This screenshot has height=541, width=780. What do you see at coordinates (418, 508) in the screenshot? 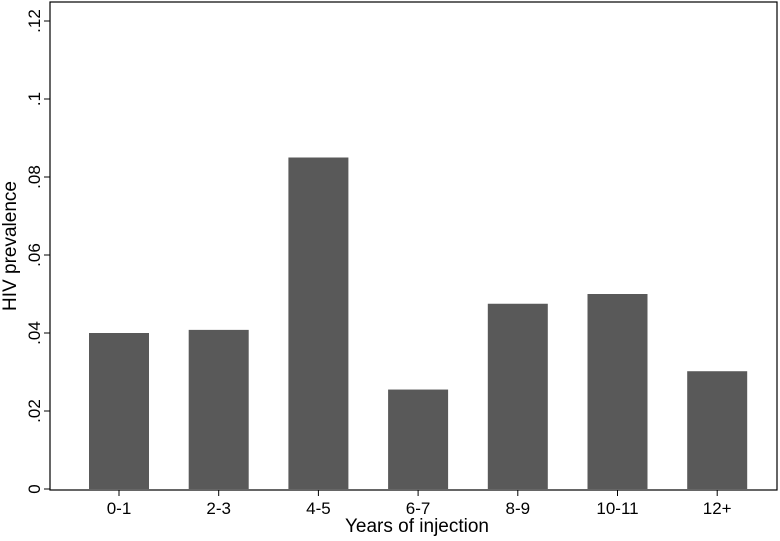
I see `x-tick-label: 6-7` at bounding box center [418, 508].